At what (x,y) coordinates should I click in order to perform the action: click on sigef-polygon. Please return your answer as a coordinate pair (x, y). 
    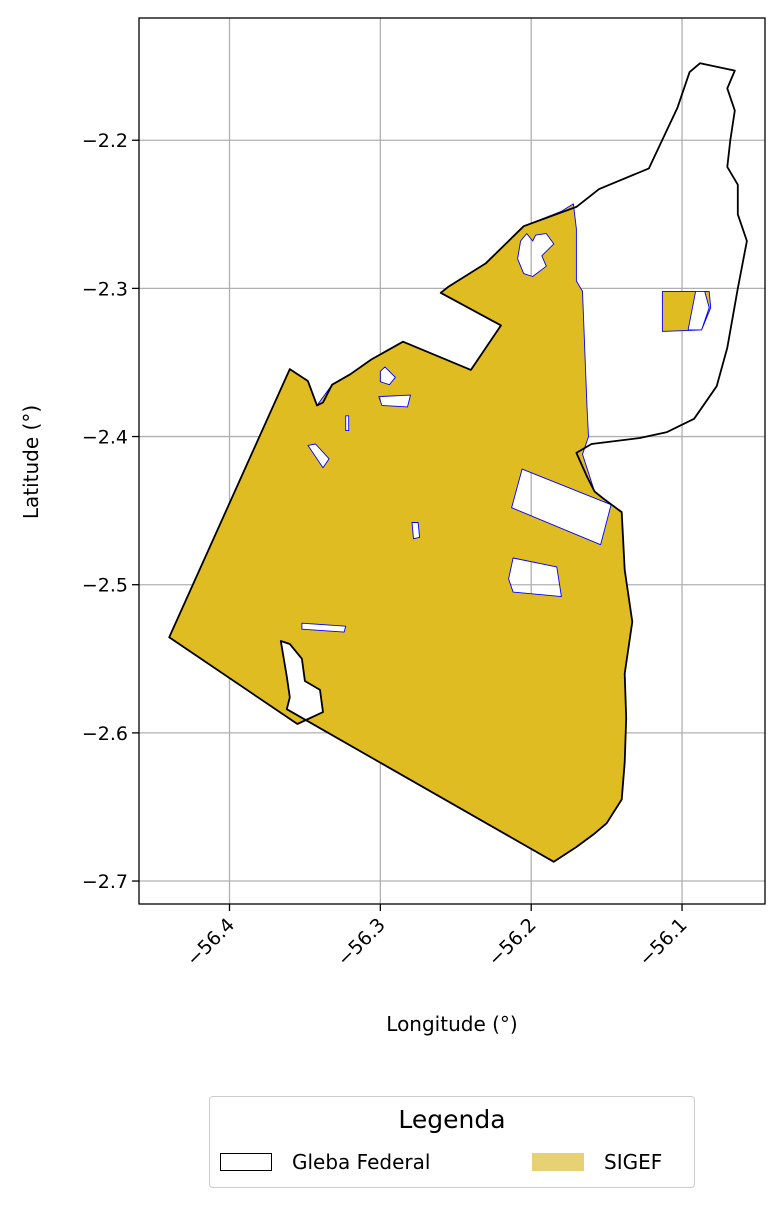
    Looking at the image, I should click on (686, 311).